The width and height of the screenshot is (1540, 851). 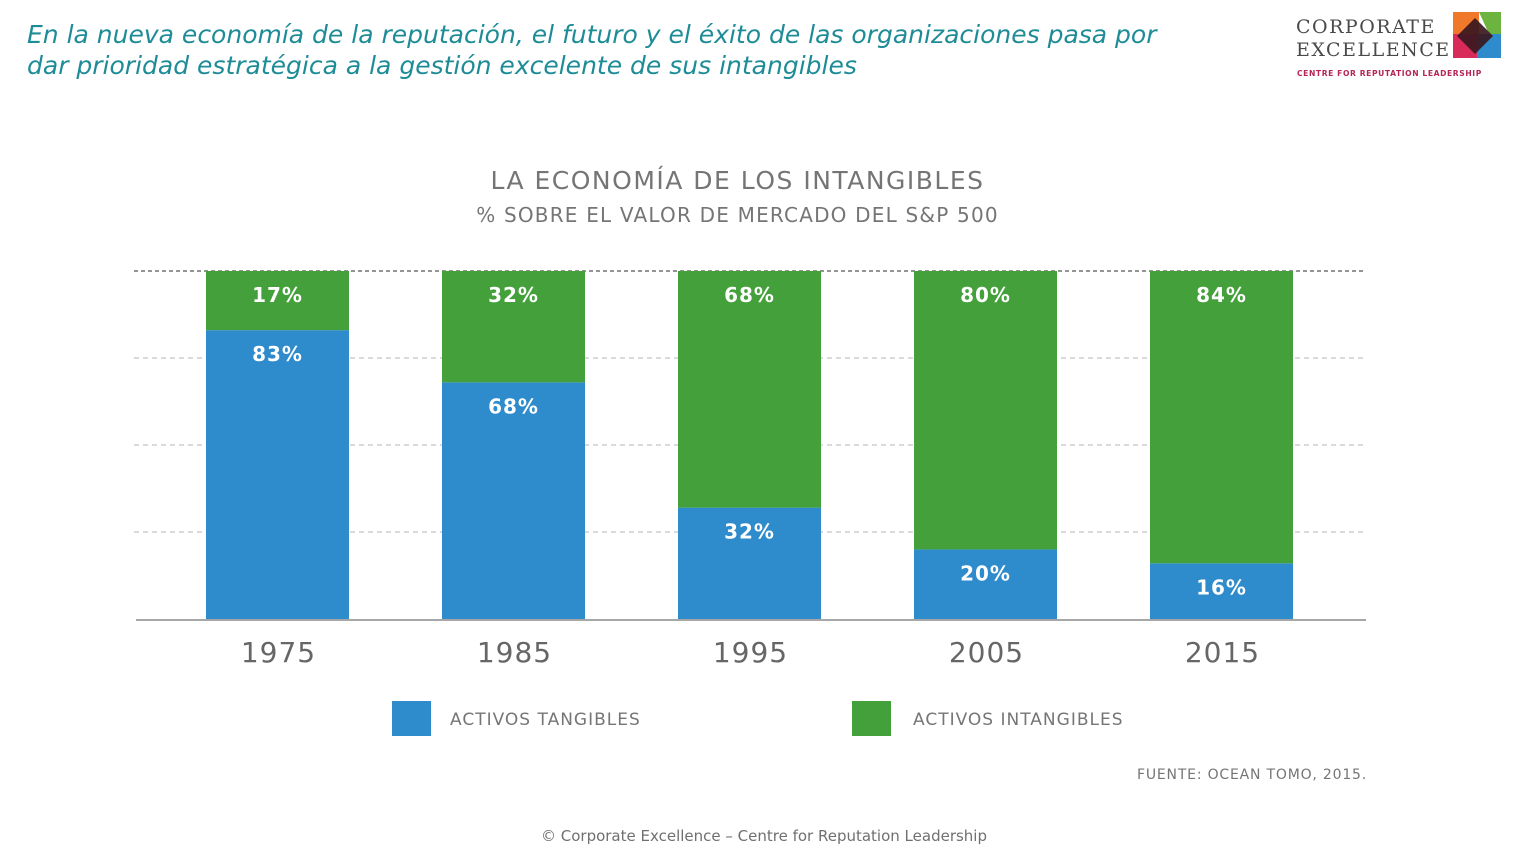 What do you see at coordinates (986, 652) in the screenshot?
I see `x-tick-label-2005: 2005` at bounding box center [986, 652].